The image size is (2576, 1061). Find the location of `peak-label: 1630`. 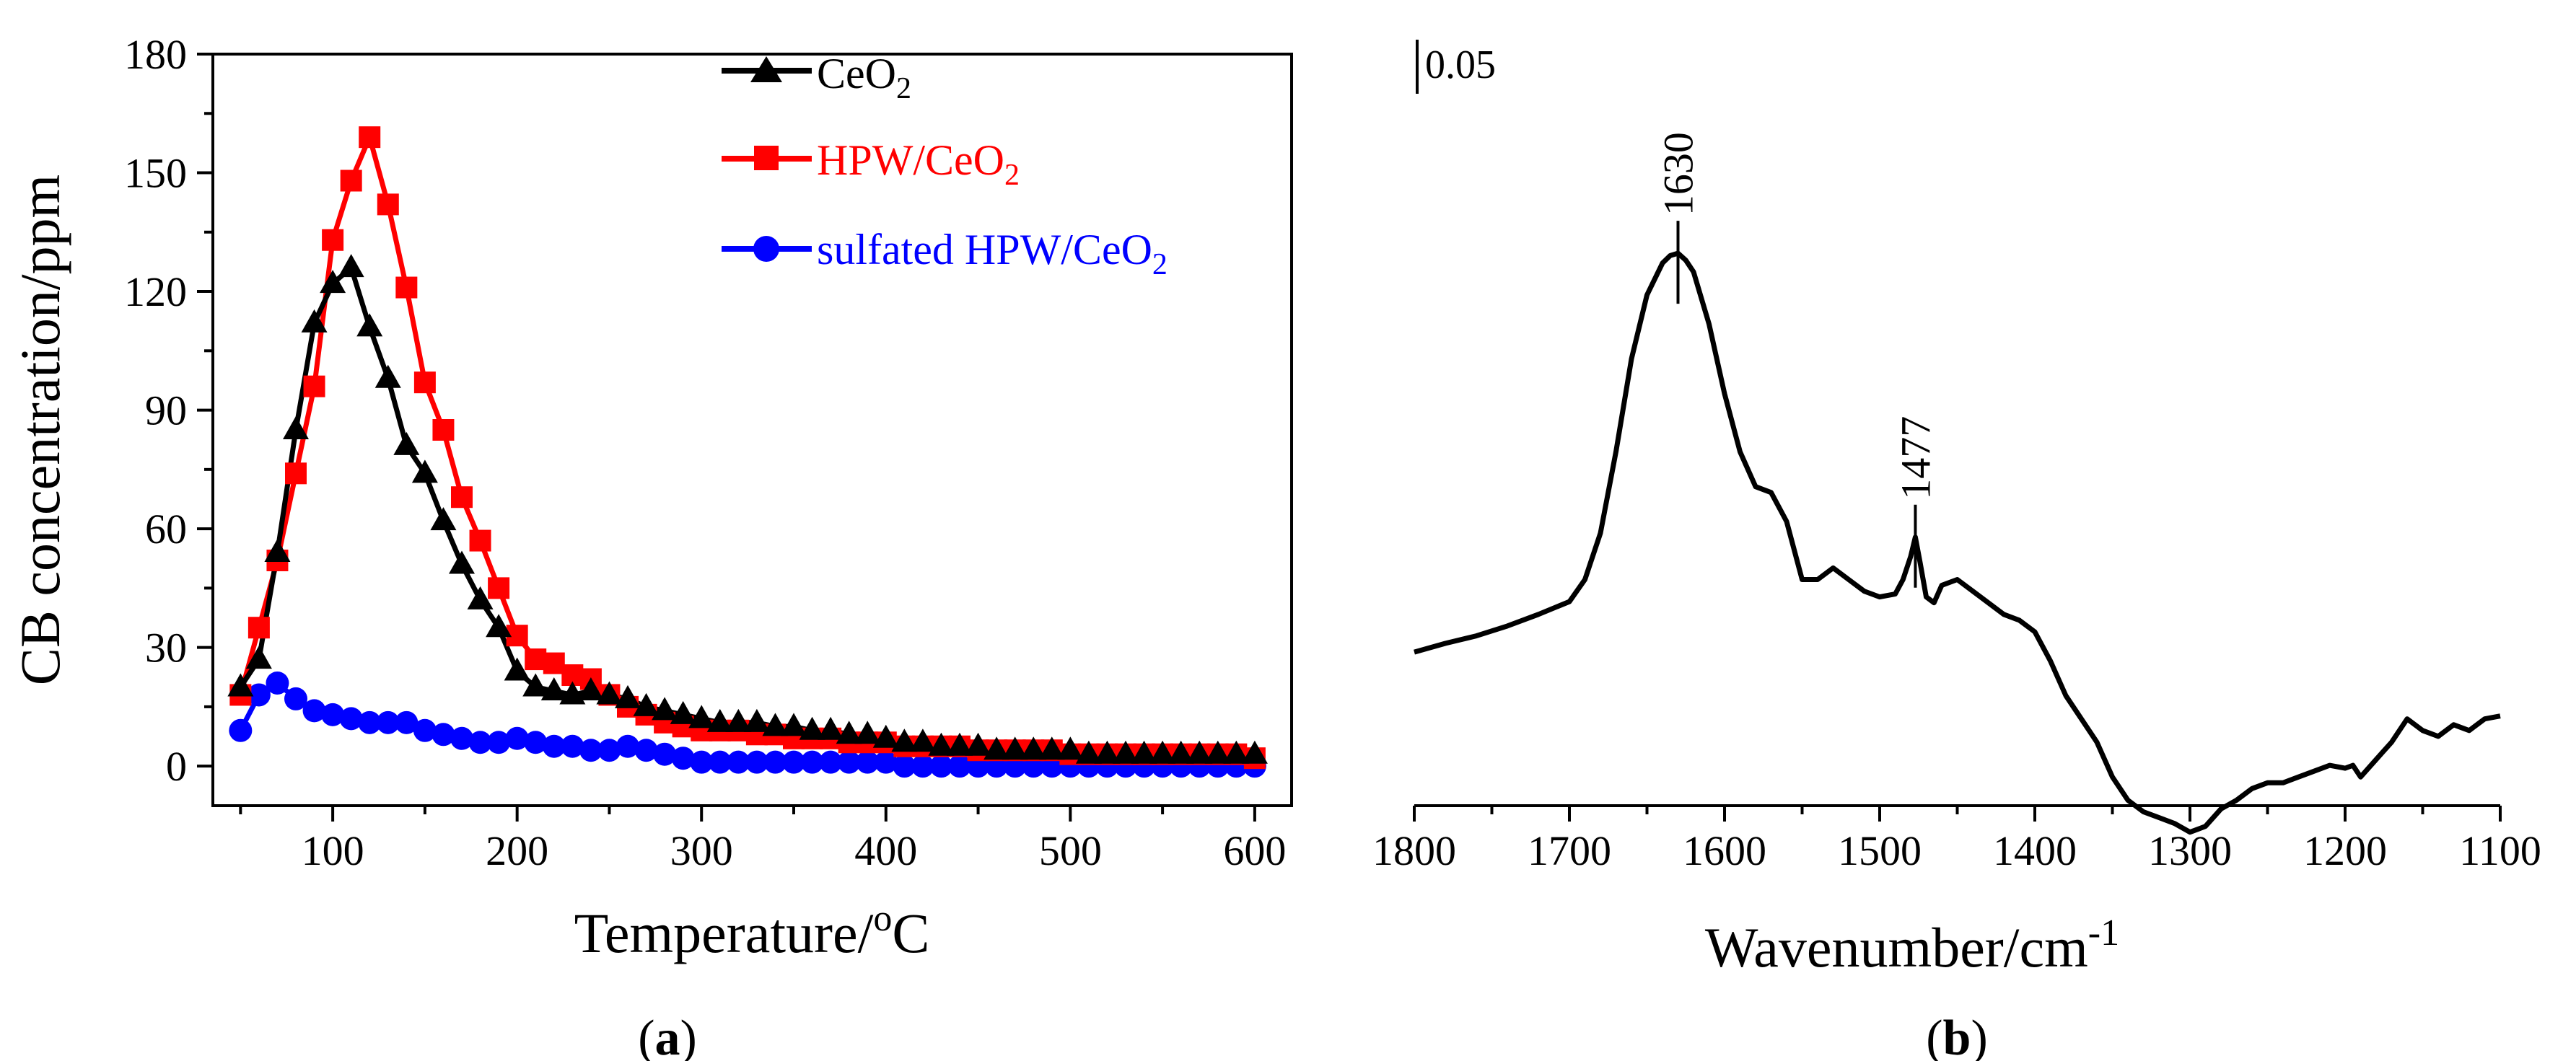

peak-label: 1630 is located at coordinates (1678, 174).